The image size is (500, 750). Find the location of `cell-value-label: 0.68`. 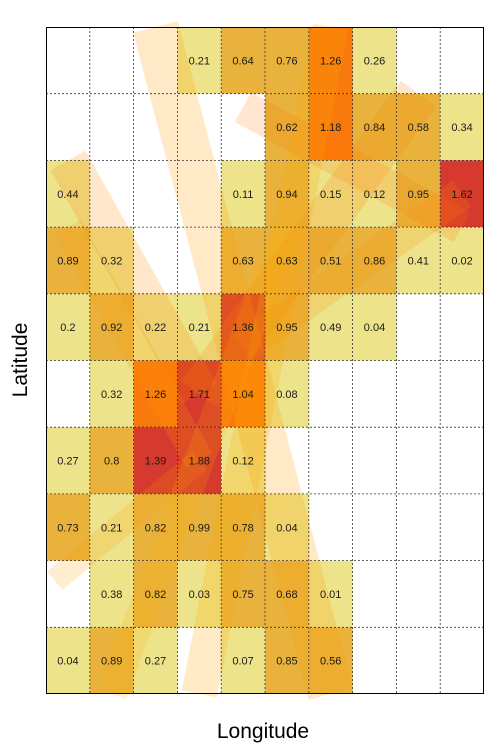

cell-value-label: 0.68 is located at coordinates (286, 595).